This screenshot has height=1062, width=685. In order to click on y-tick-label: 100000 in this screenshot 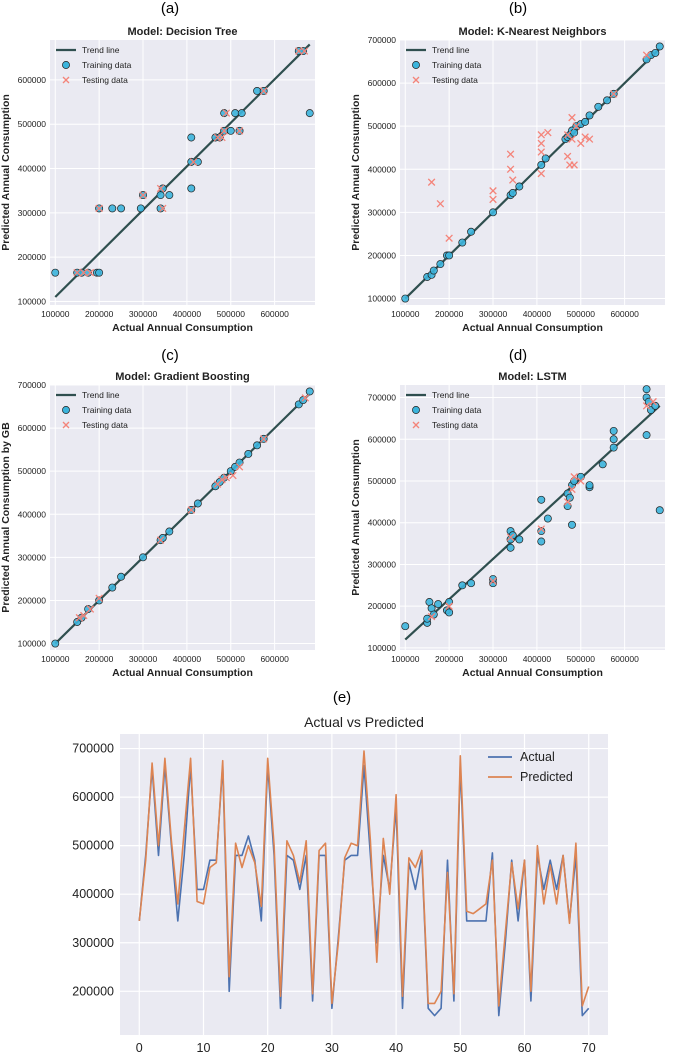, I will do `click(32, 301)`.